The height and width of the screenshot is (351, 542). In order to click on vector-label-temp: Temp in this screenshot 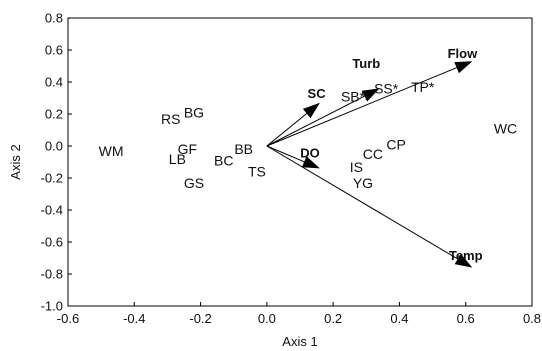, I will do `click(466, 255)`.